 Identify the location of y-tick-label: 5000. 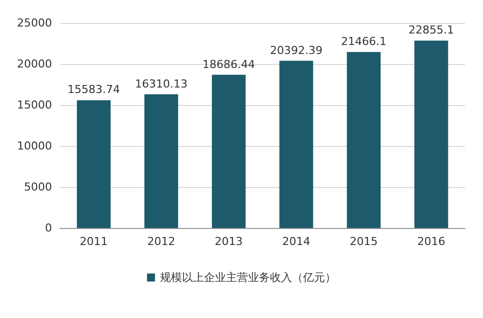
(38, 187).